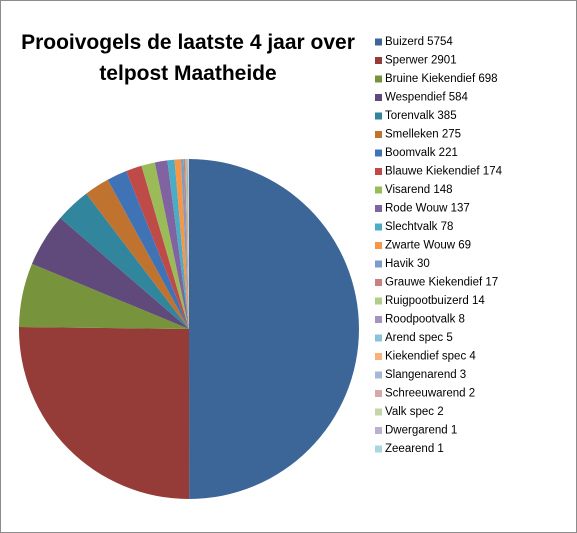 The height and width of the screenshot is (533, 577). Describe the element at coordinates (427, 98) in the screenshot. I see `legend-label: Wespendief 584` at that location.